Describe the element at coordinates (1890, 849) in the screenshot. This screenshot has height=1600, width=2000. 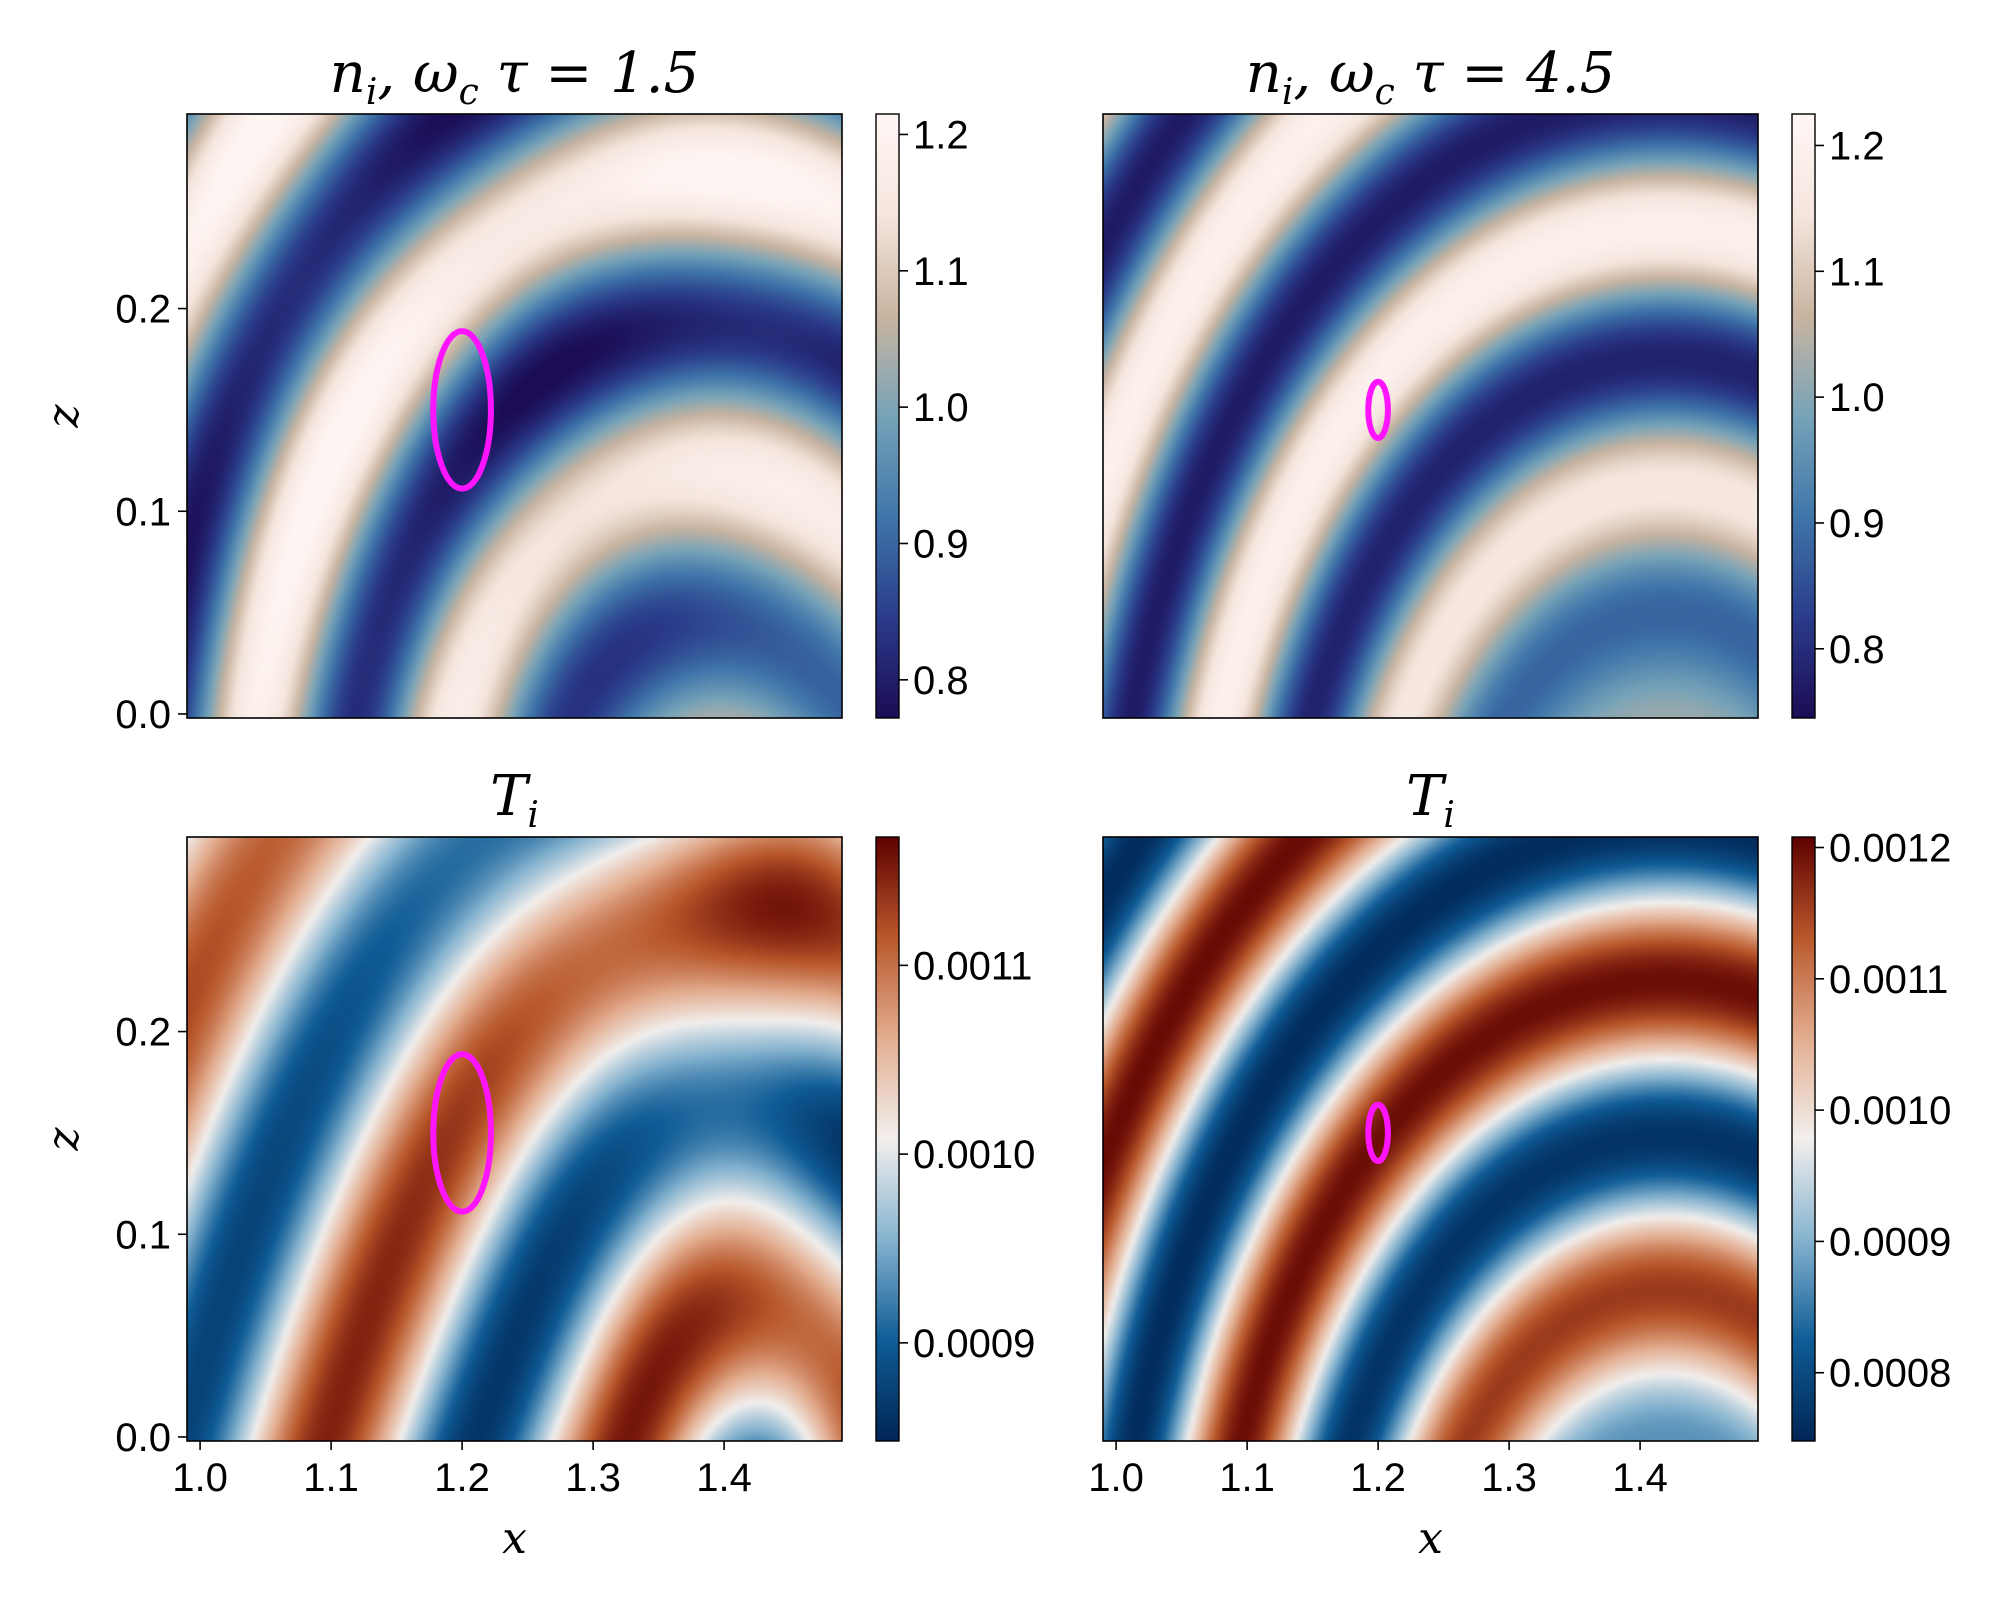
I see `colorbar-tick-label: 0.0012` at that location.